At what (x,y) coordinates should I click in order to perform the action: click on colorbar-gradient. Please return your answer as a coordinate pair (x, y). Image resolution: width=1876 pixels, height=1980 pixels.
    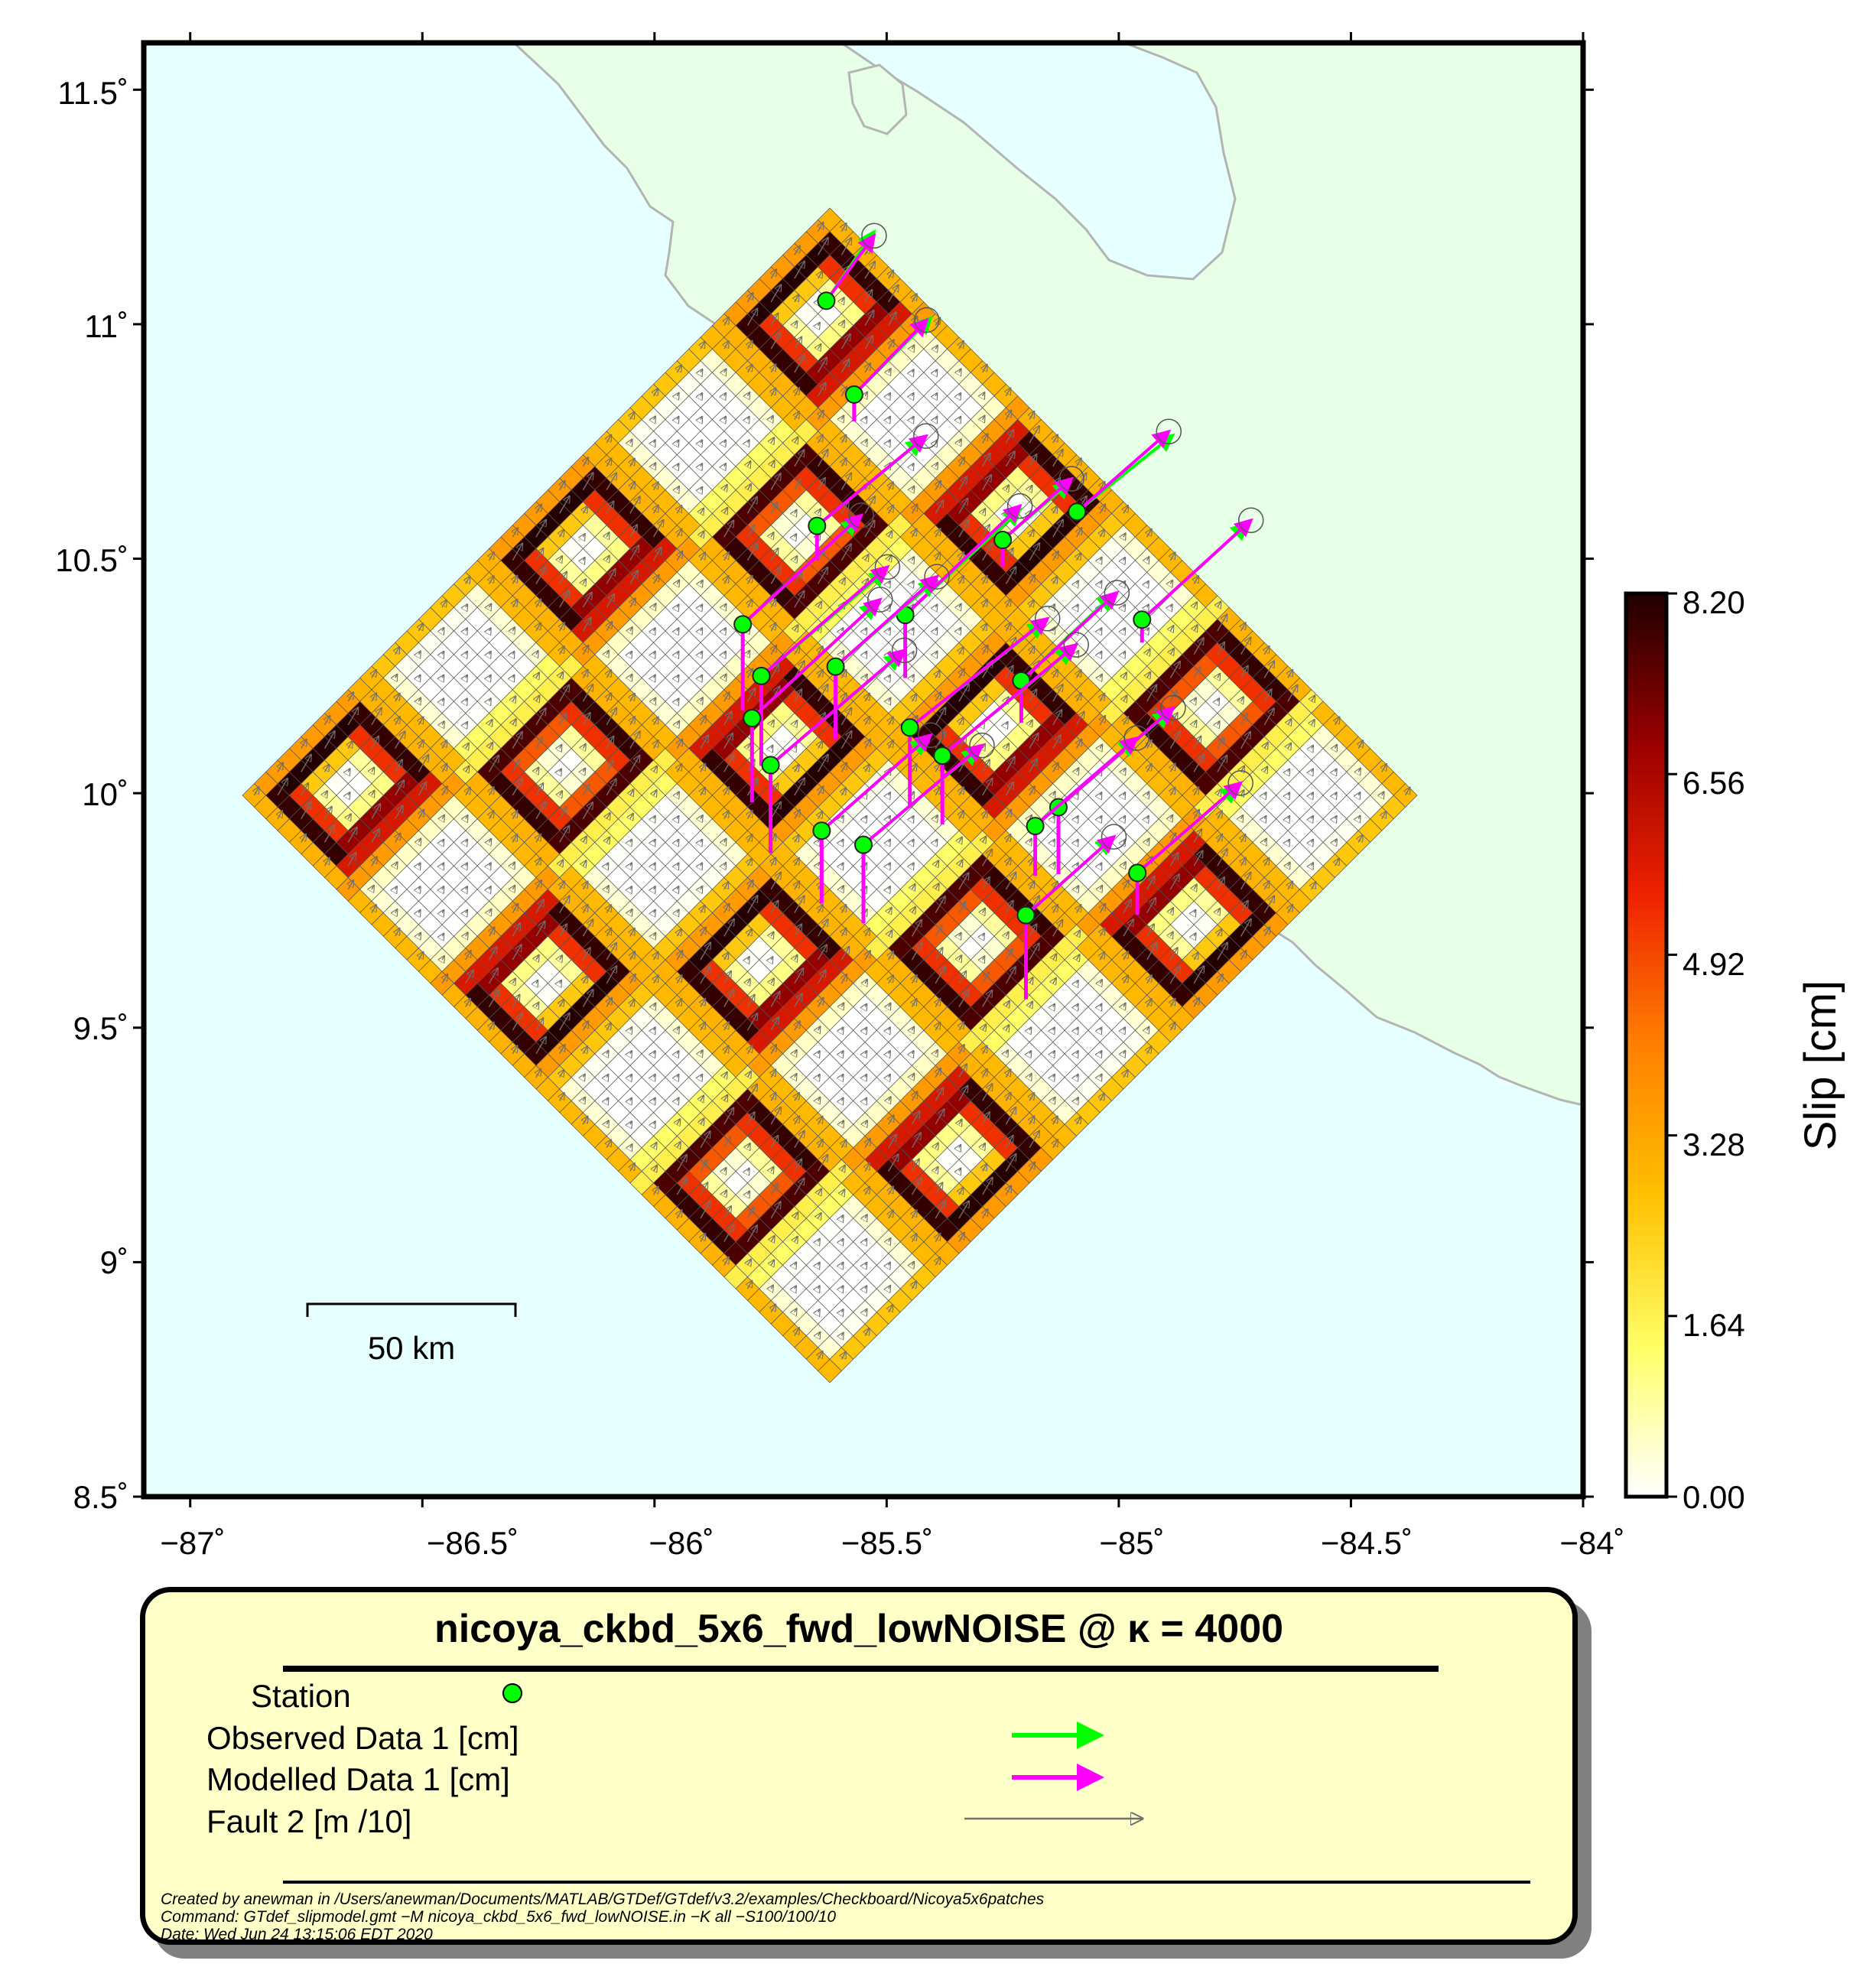
    Looking at the image, I should click on (1646, 1045).